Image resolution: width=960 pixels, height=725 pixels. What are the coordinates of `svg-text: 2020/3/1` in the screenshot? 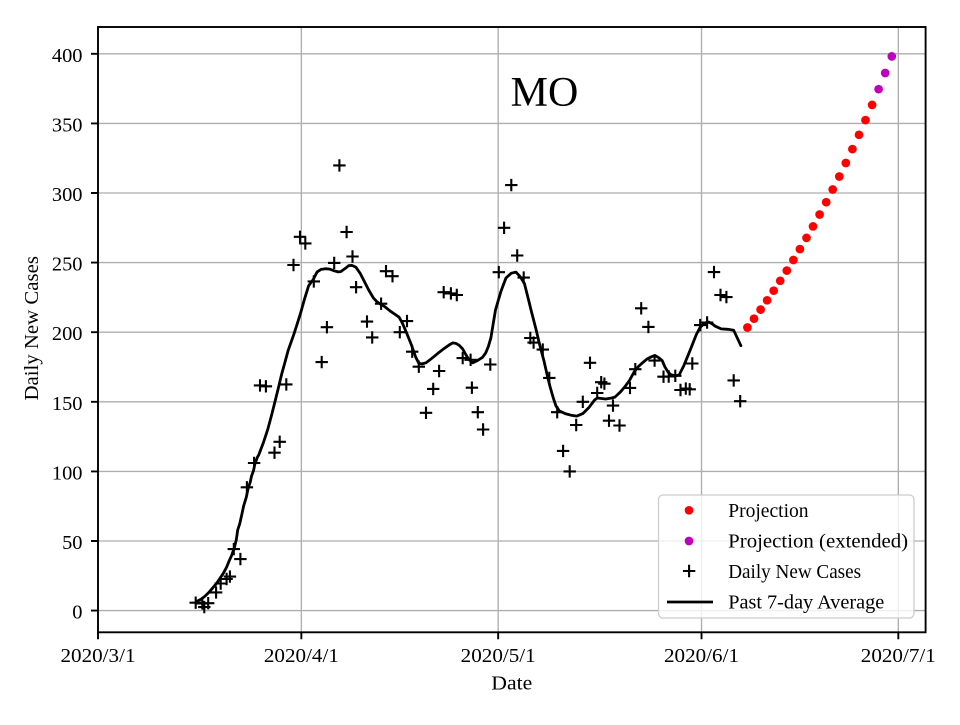 It's located at (98, 656).